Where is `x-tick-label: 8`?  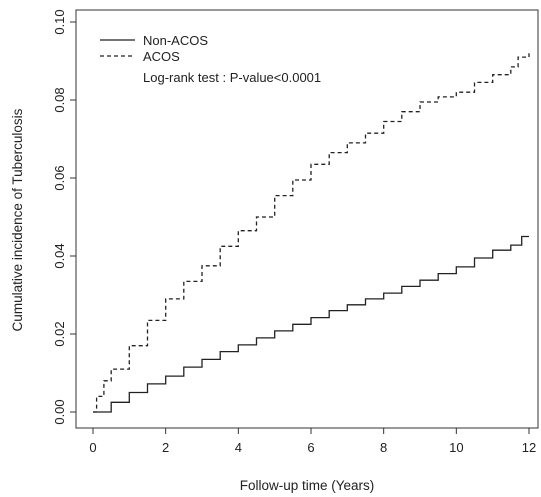
x-tick-label: 8 is located at coordinates (383, 447).